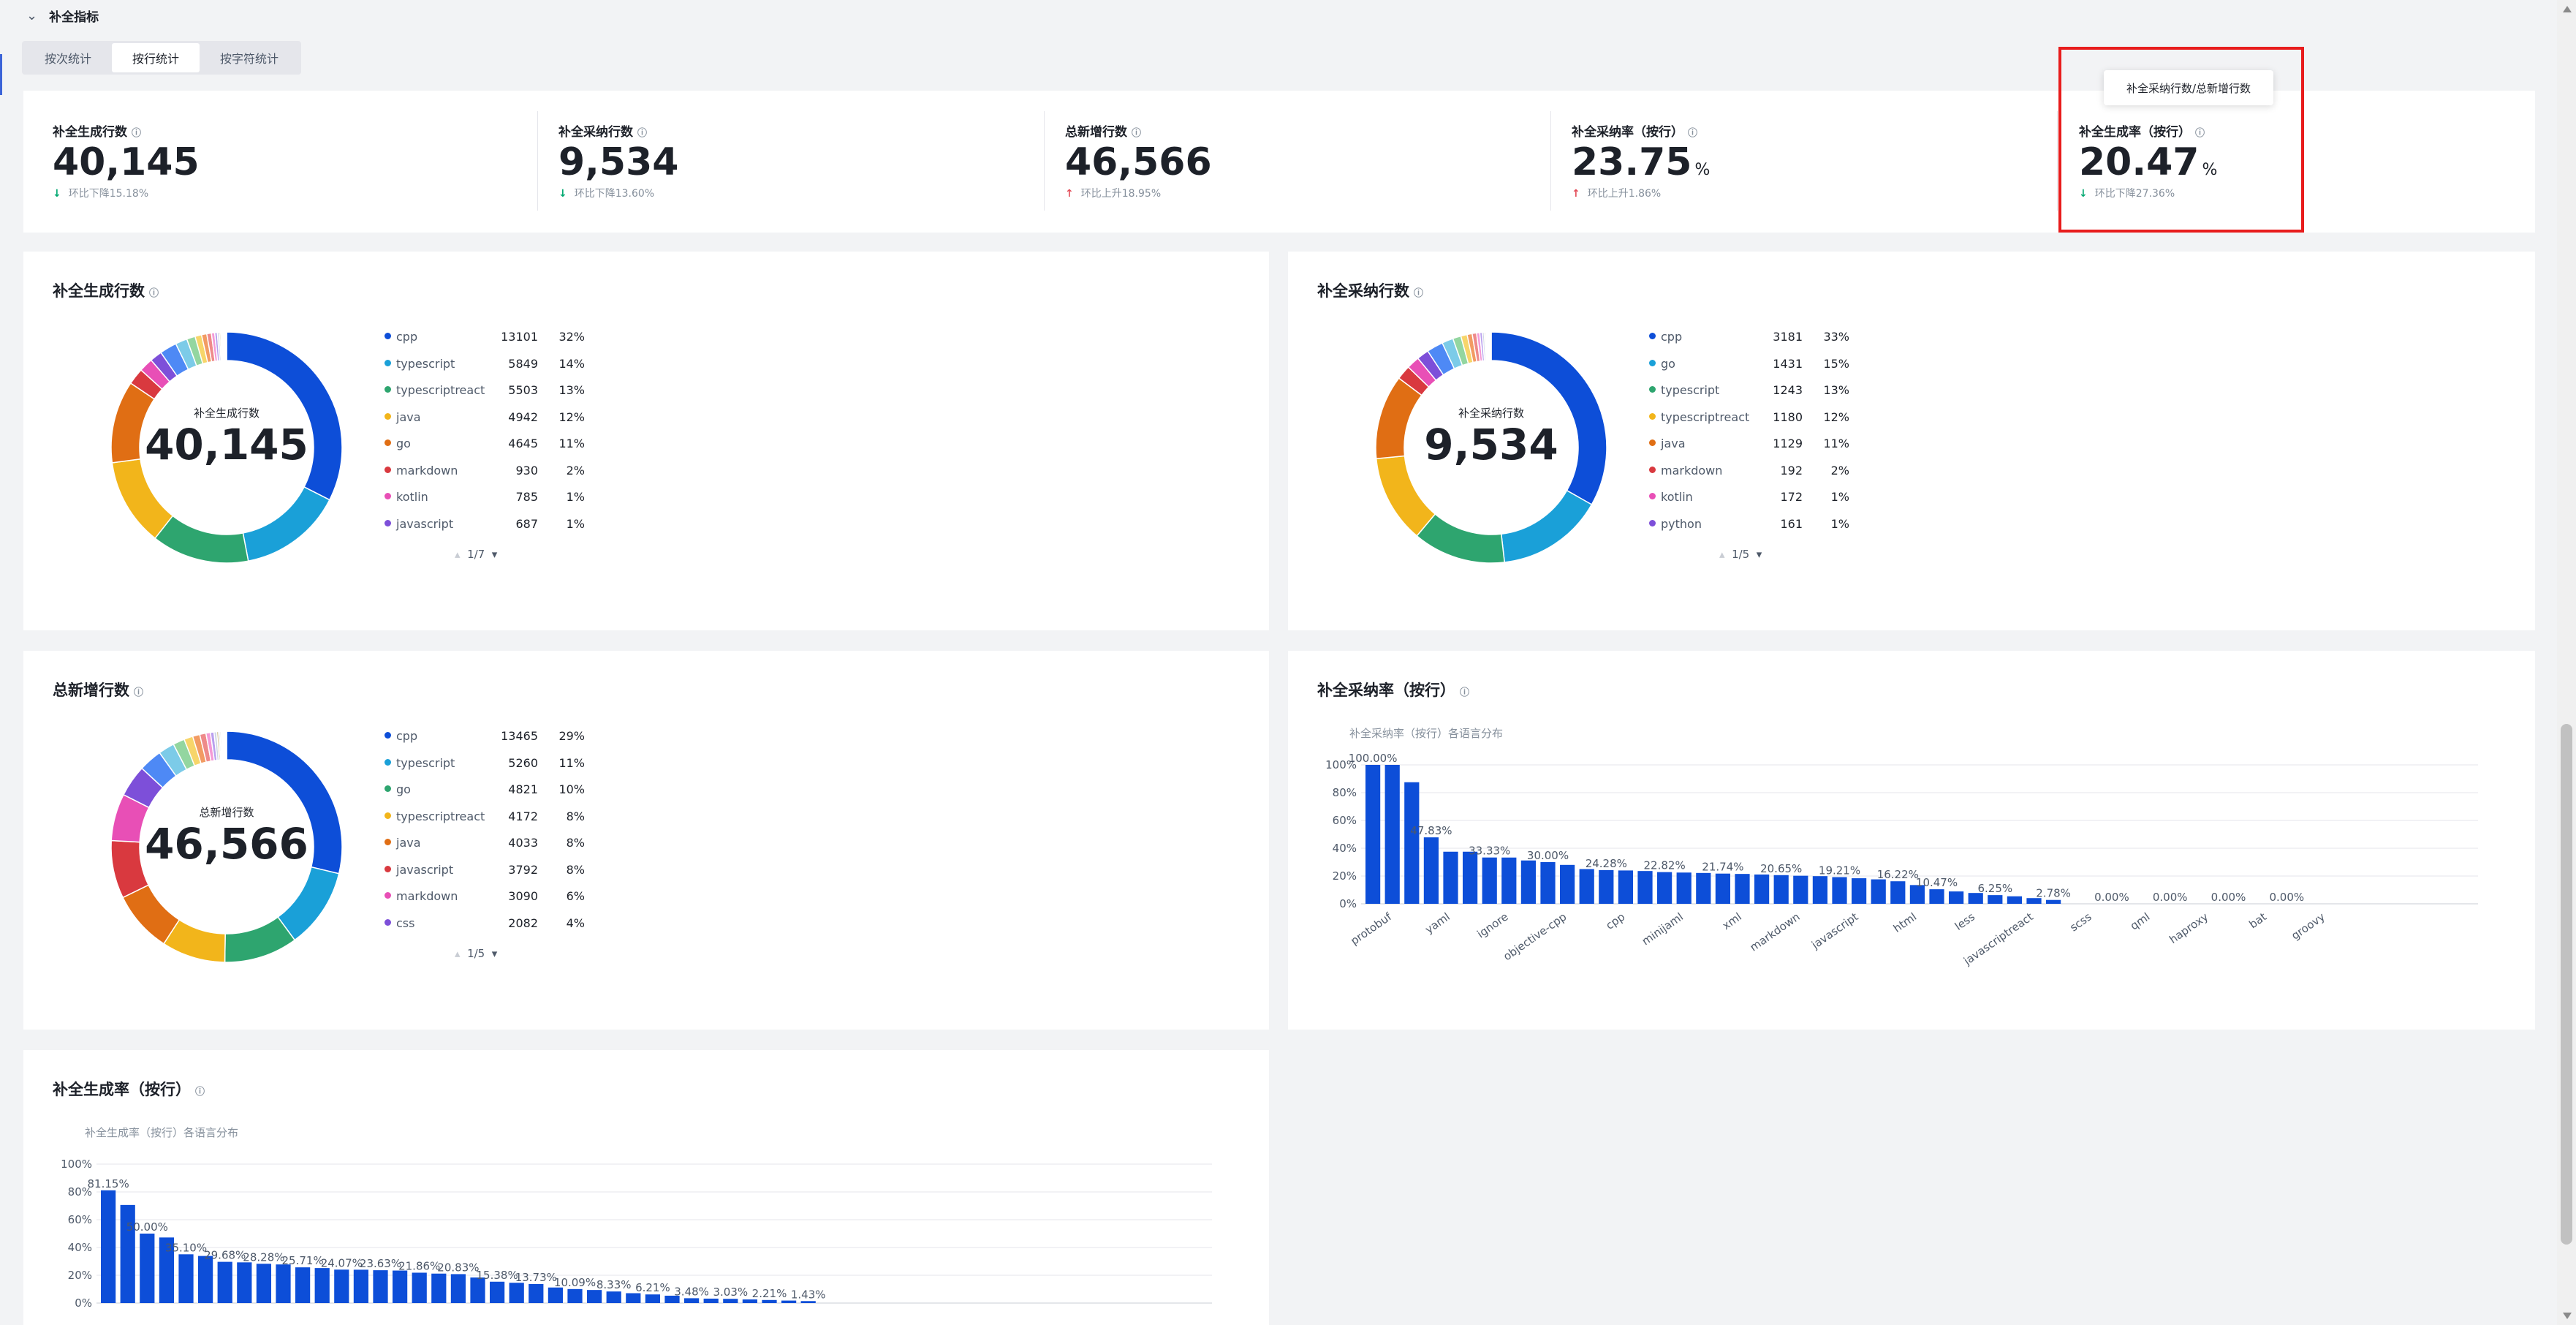  I want to click on tab-by-count: 按次统计, so click(68, 59).